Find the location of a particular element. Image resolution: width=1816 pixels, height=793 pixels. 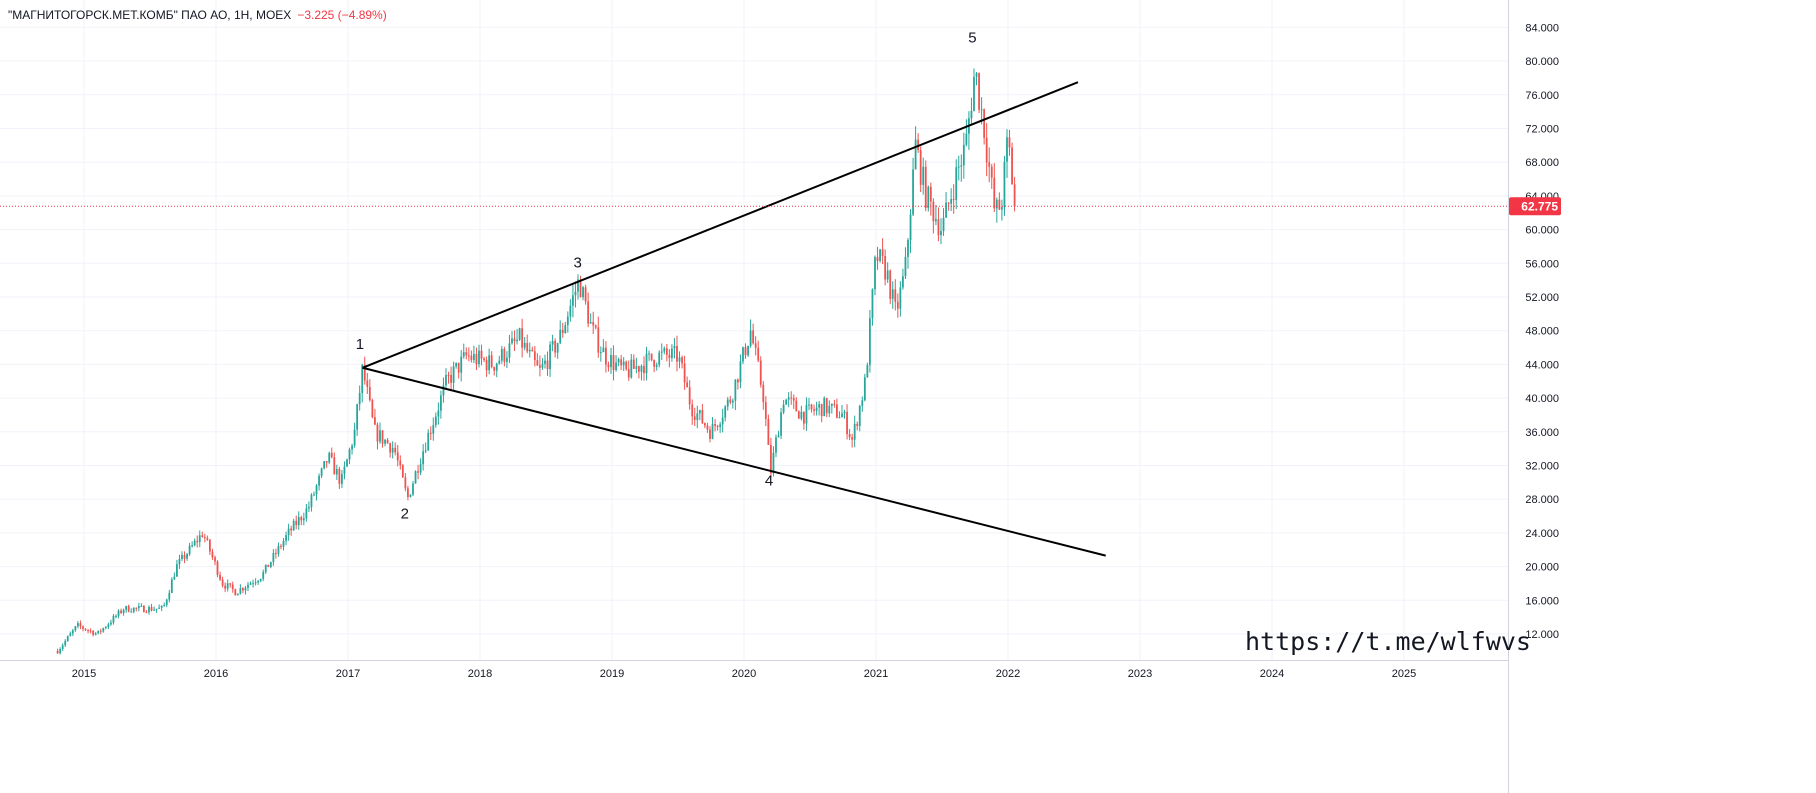

trendline is located at coordinates (734, 461).